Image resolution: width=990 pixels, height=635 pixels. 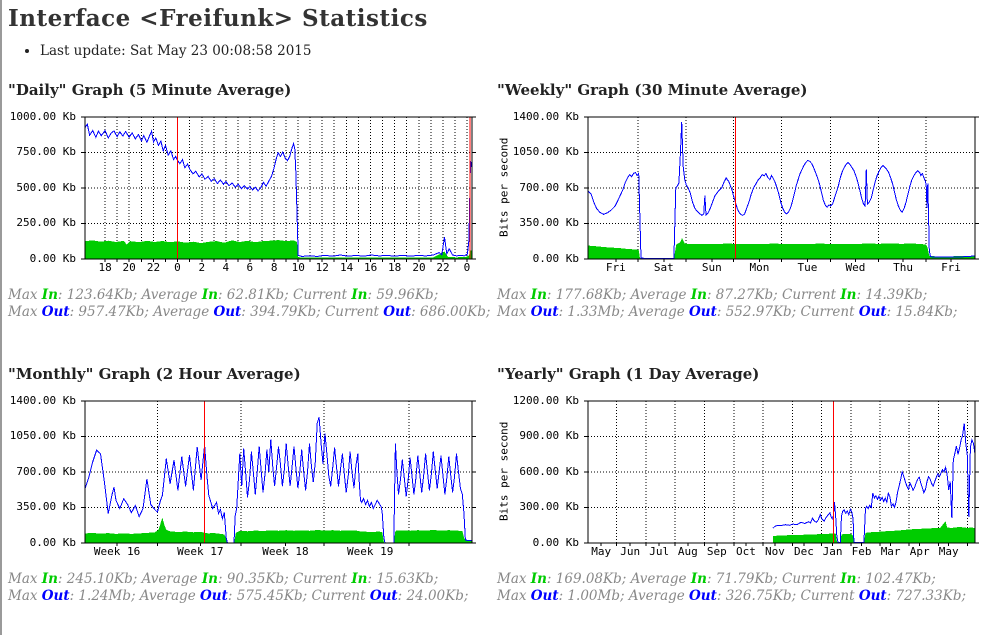 I want to click on x-axis-labels: May Jun Jul Aug Sep Oct Nov Dec Jan Feb Mar Apr May, so click(x=781, y=552).